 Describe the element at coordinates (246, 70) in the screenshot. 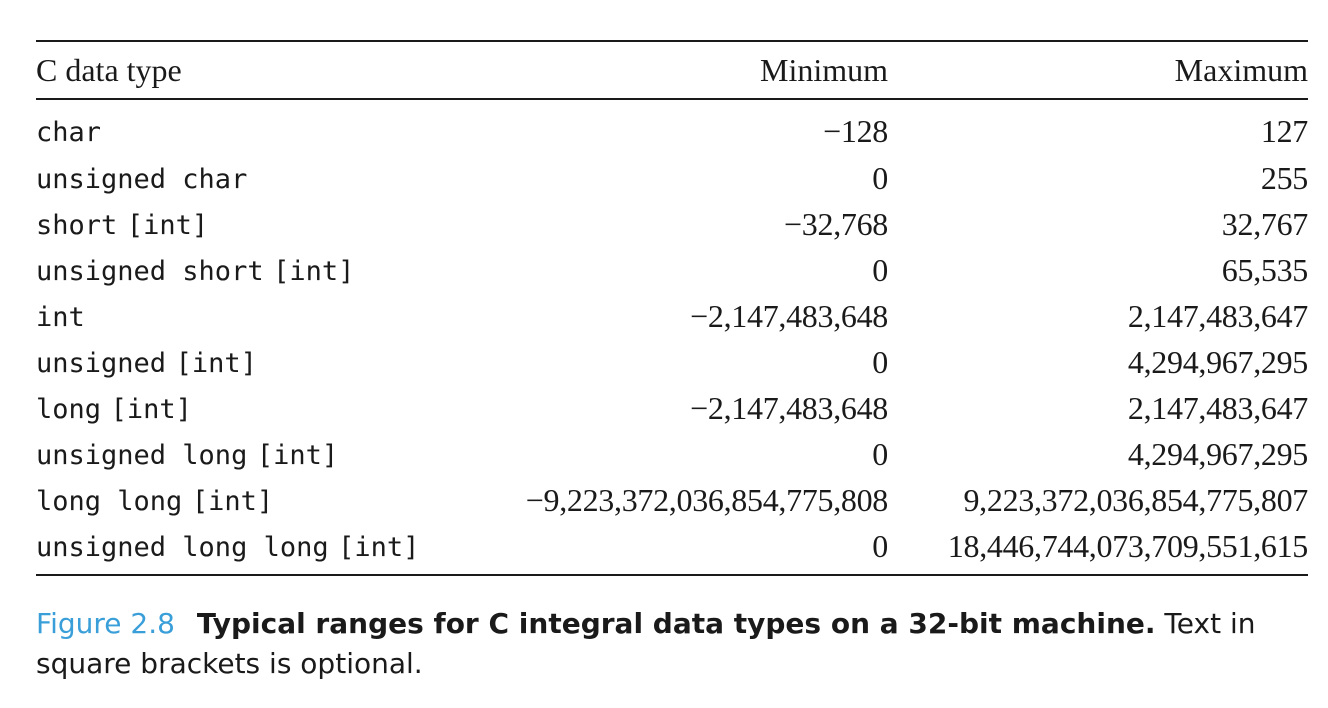

I see `header-c-data-type: C data type` at that location.